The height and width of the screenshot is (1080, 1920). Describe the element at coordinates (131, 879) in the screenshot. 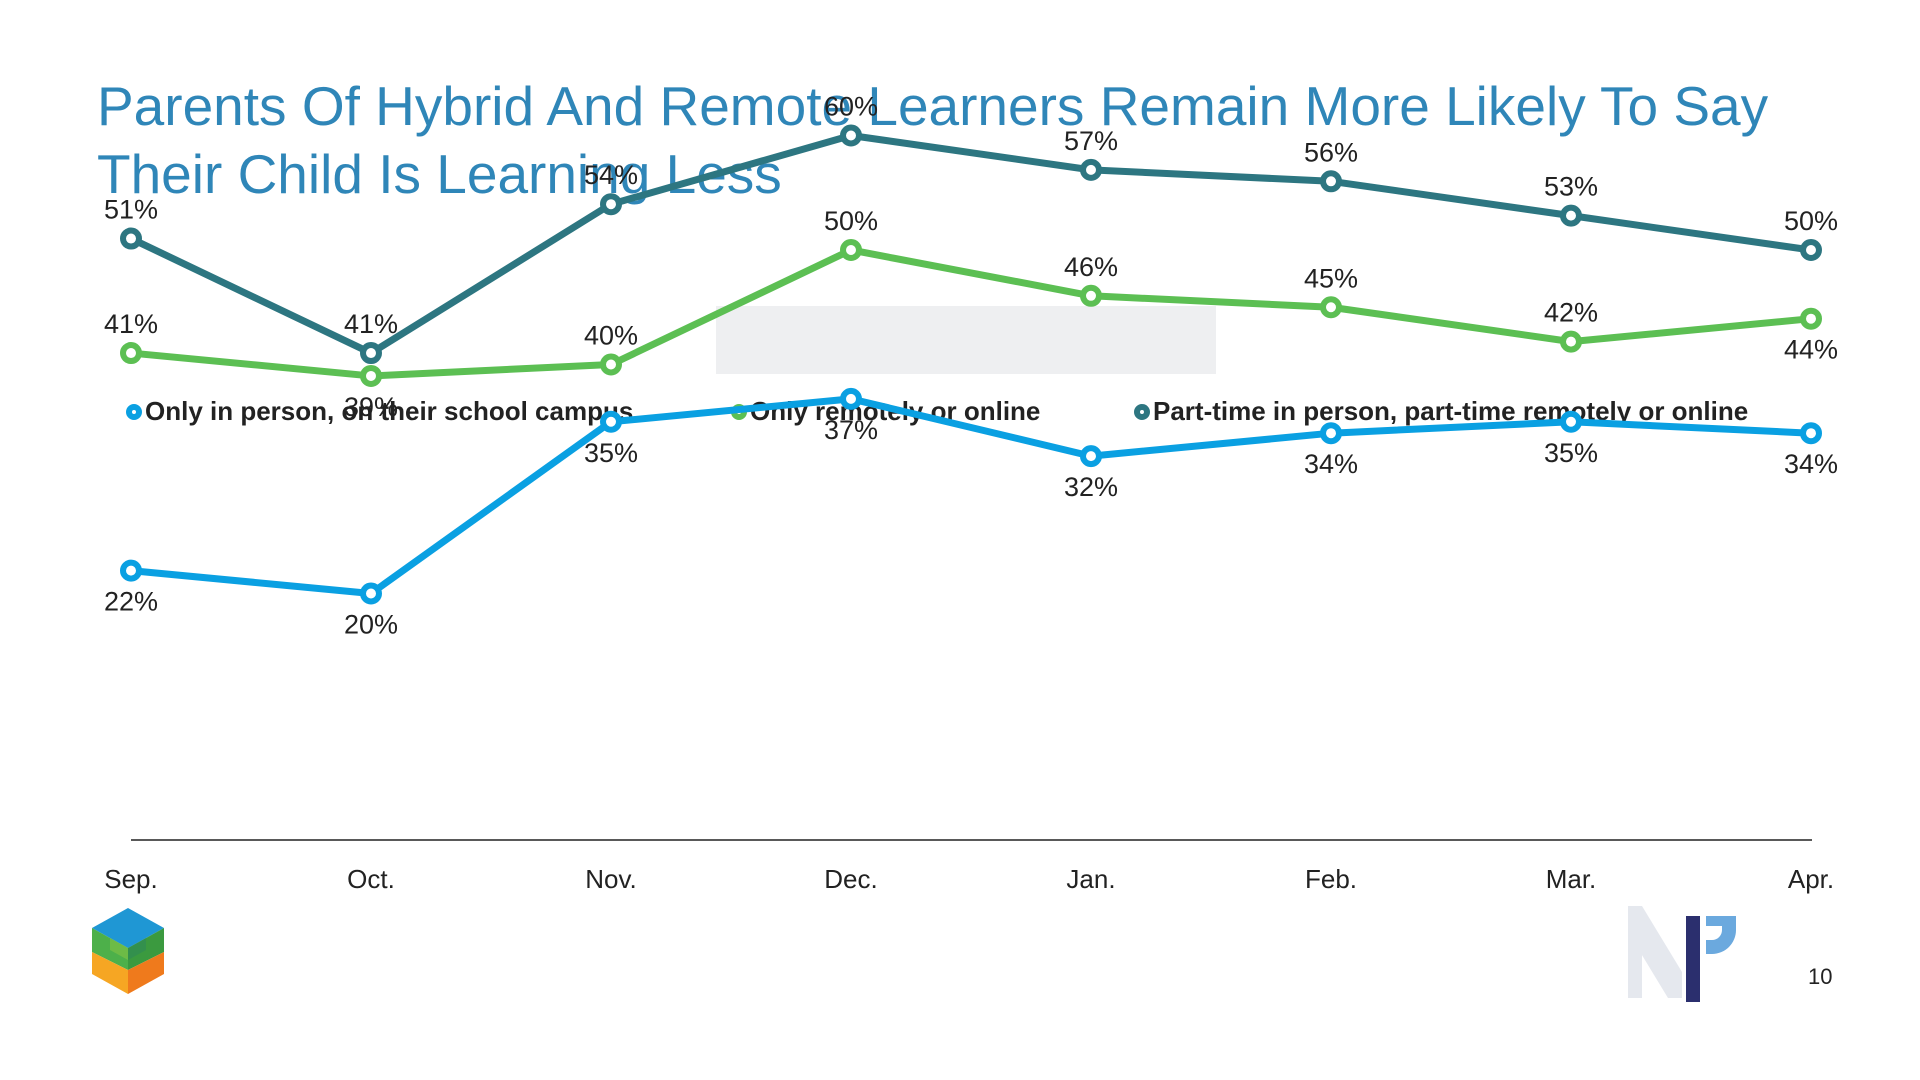

I see `x-tick-label: Sep.` at that location.